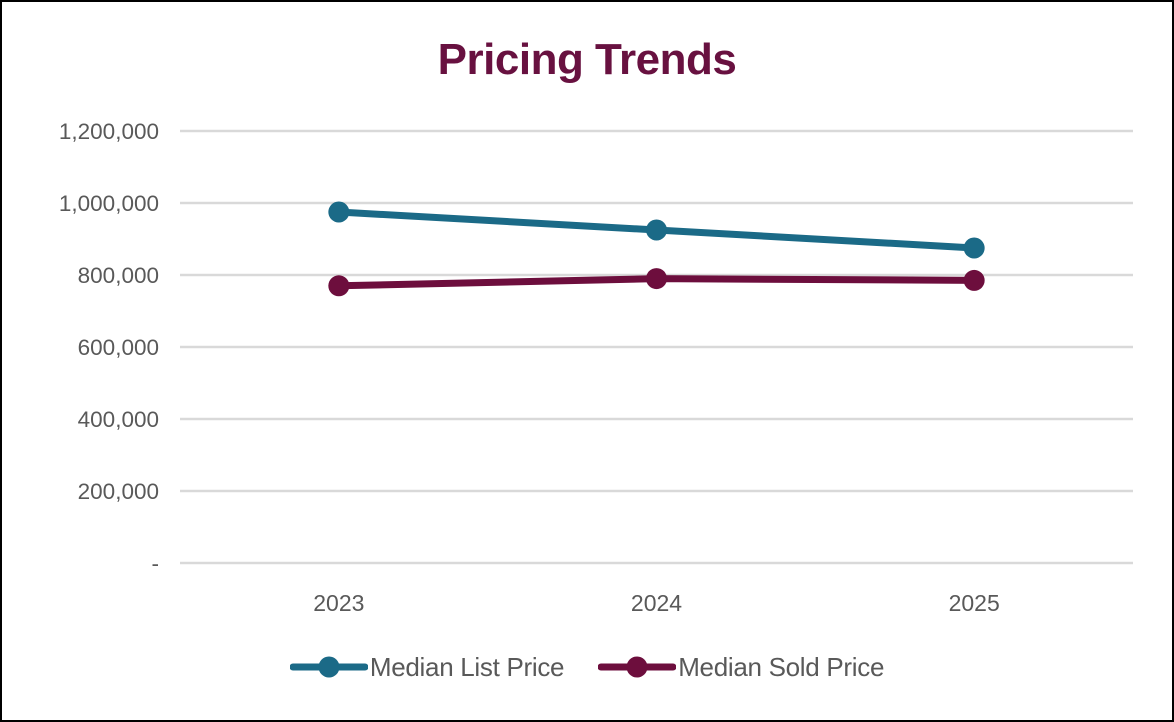 This screenshot has height=722, width=1174. Describe the element at coordinates (109, 203) in the screenshot. I see `y-tick-label: 1,000,000` at that location.